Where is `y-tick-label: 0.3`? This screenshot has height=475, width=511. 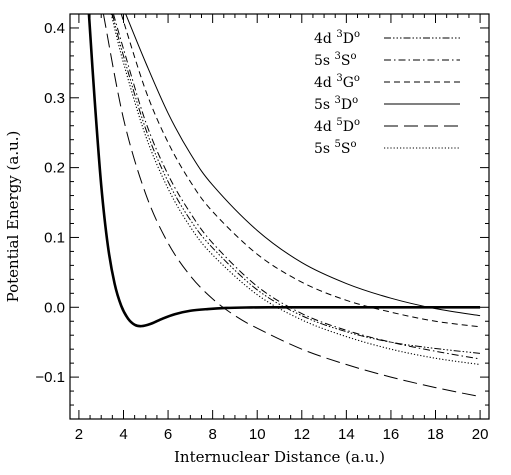
y-tick-label: 0.3 is located at coordinates (54, 98).